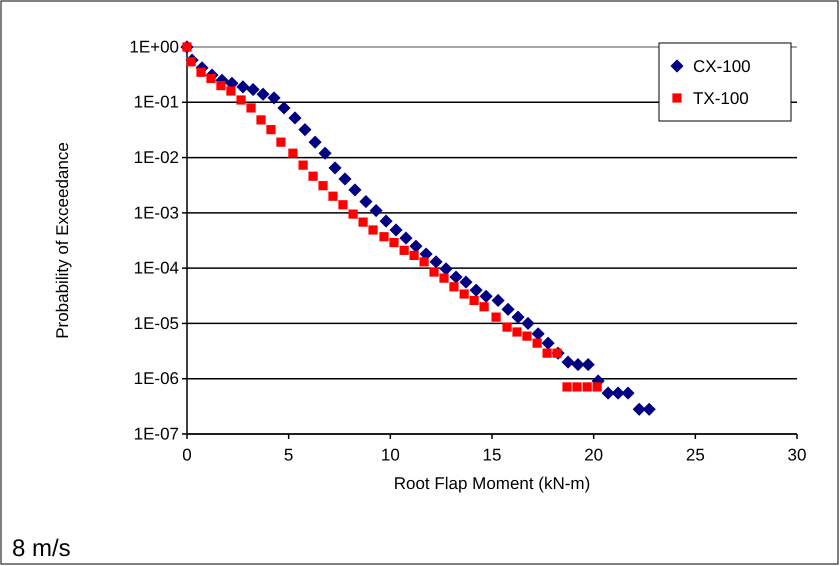 This screenshot has height=566, width=840. I want to click on x-tick-label: 5, so click(289, 455).